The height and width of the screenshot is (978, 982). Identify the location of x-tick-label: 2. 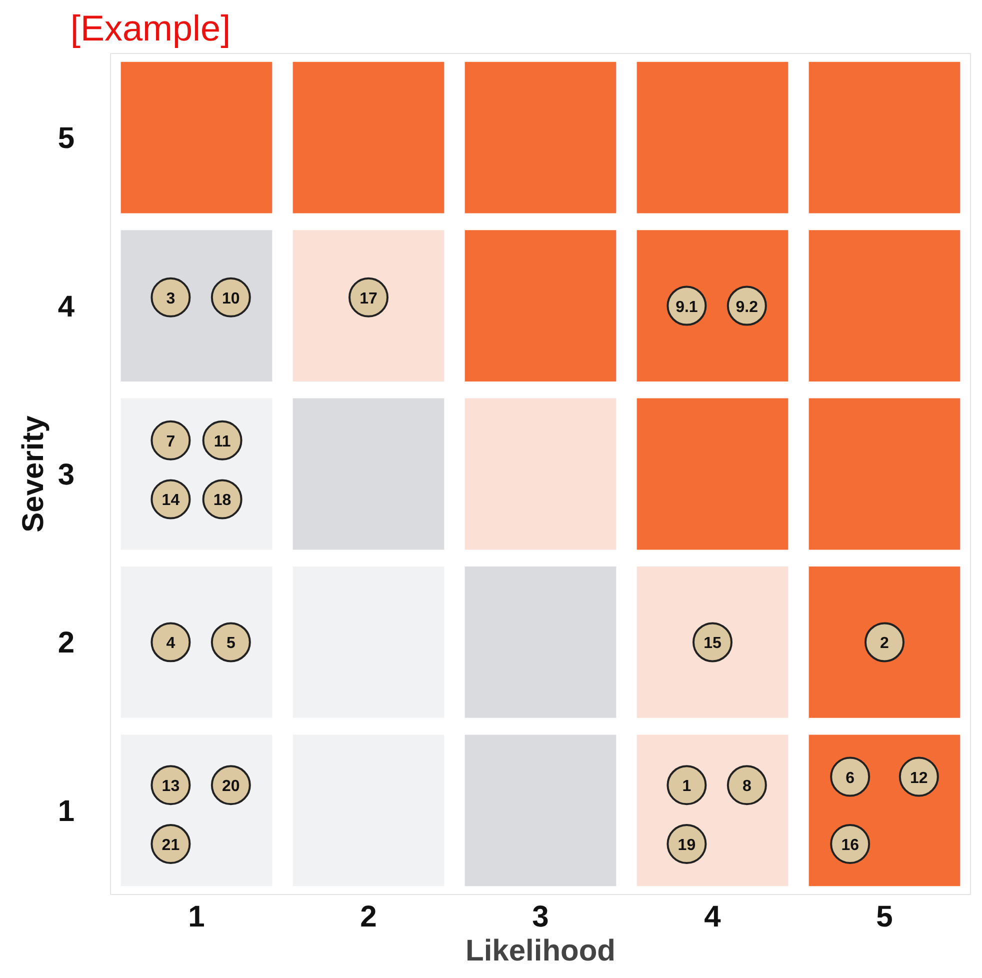
(368, 917).